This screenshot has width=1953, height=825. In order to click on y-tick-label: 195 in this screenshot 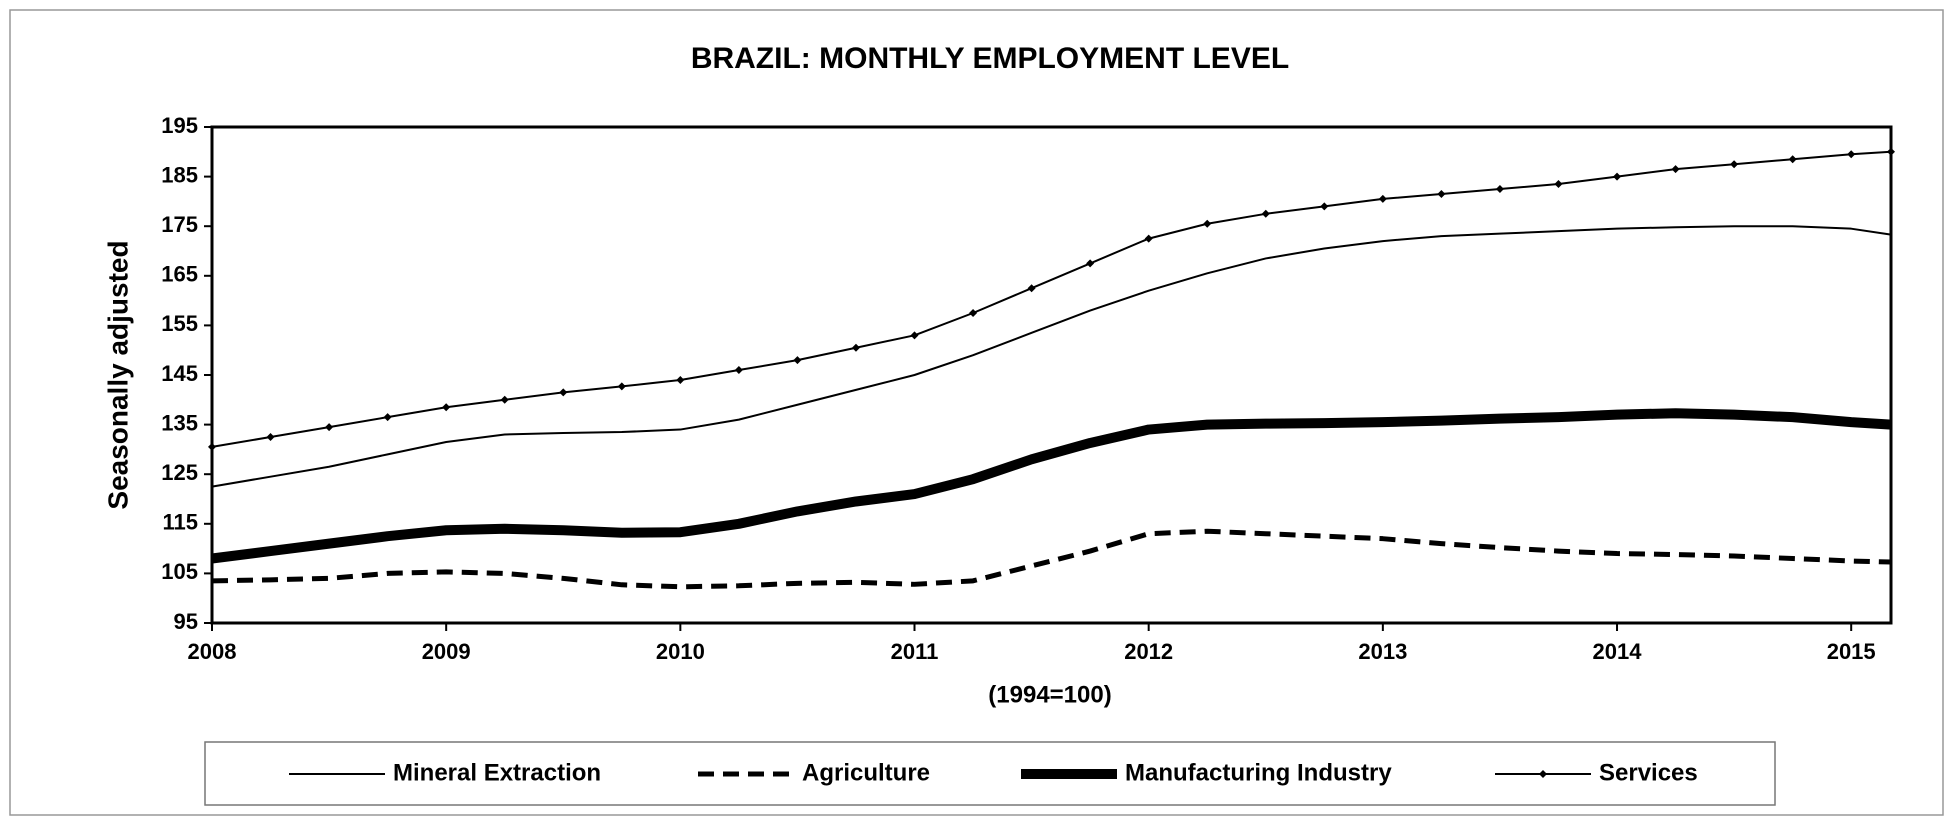, I will do `click(179, 125)`.